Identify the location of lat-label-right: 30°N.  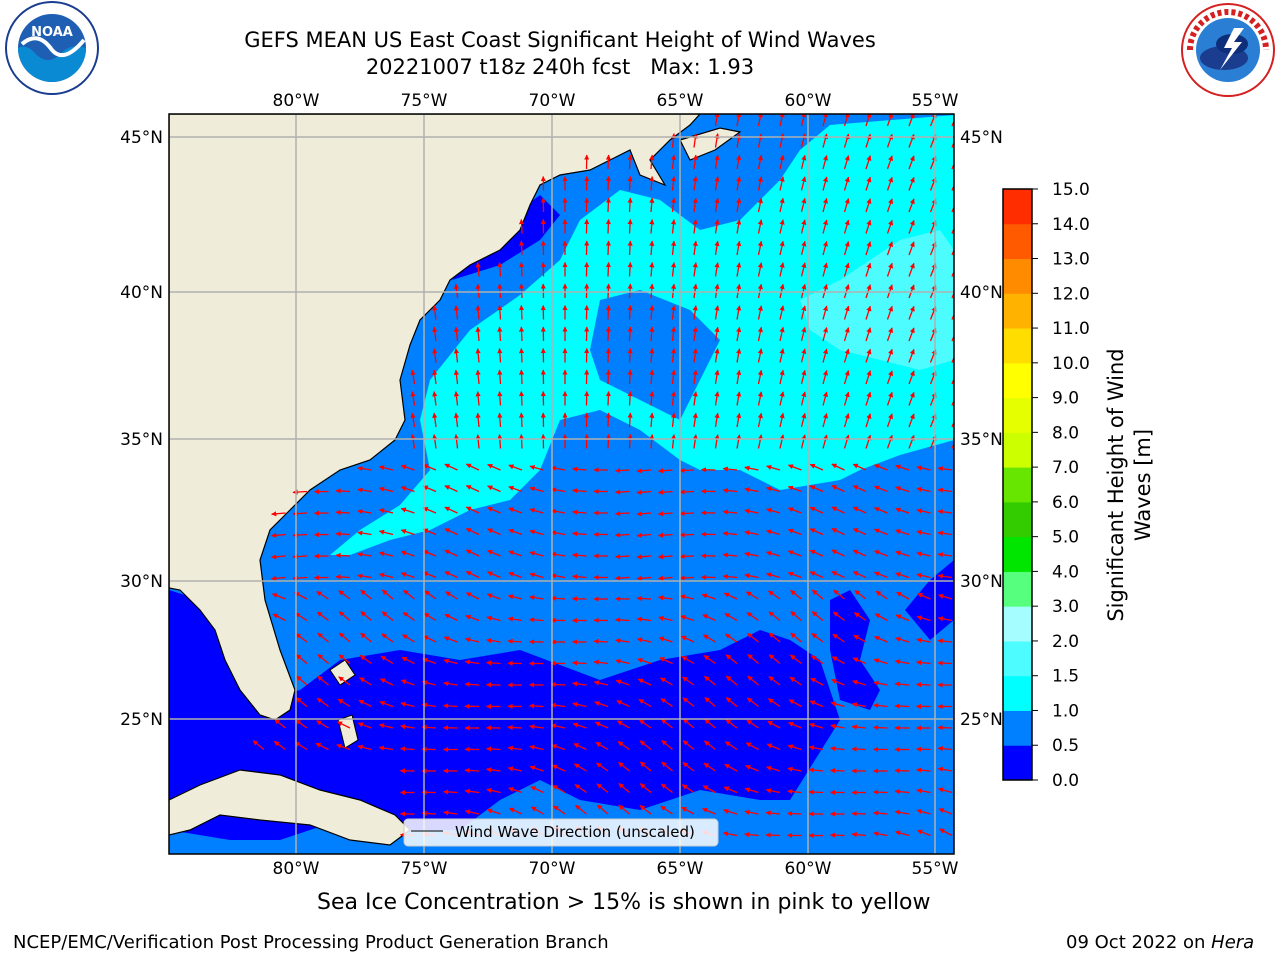
(981, 582).